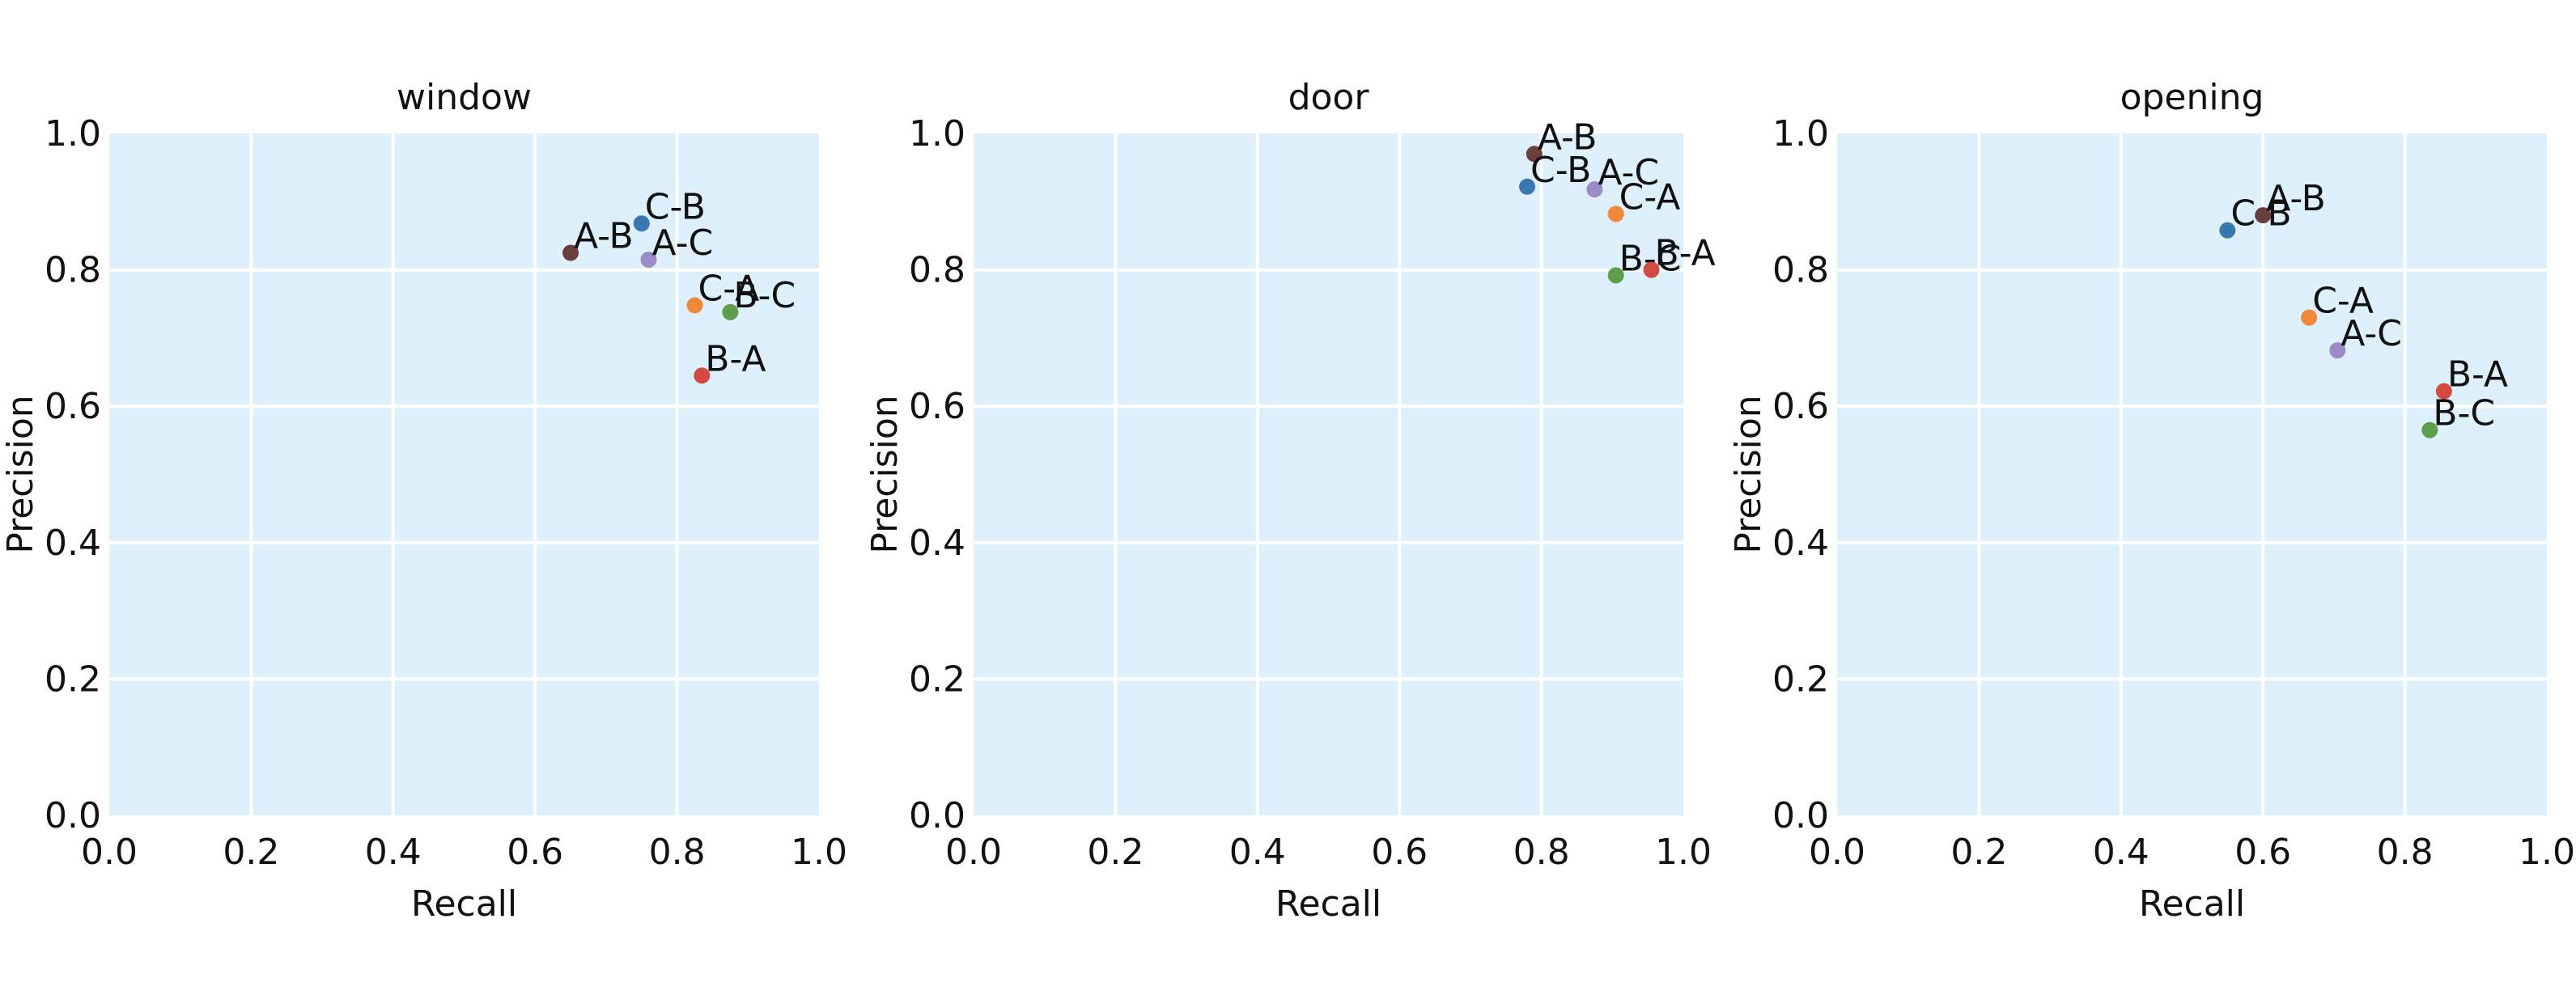 This screenshot has height=995, width=2576. I want to click on chart-title: door, so click(1329, 97).